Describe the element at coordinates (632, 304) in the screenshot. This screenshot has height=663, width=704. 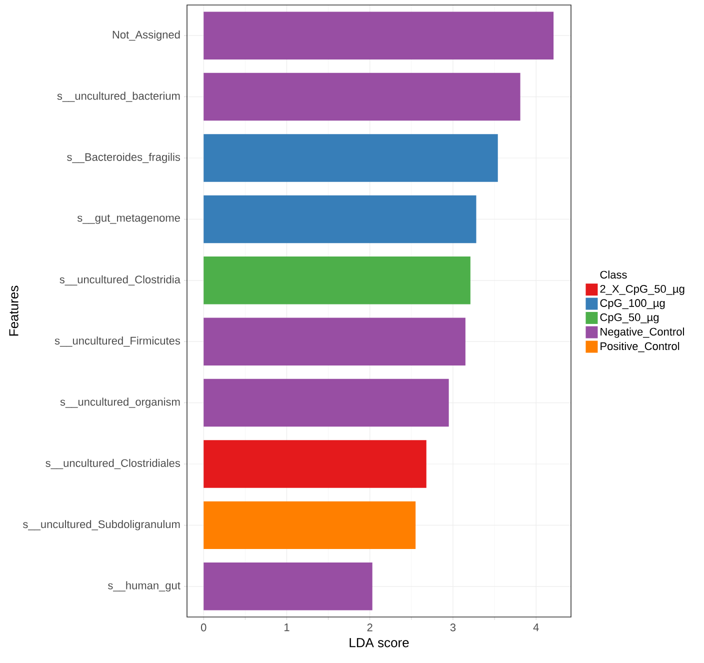
I see `legend-label: CpG_100_µg` at that location.